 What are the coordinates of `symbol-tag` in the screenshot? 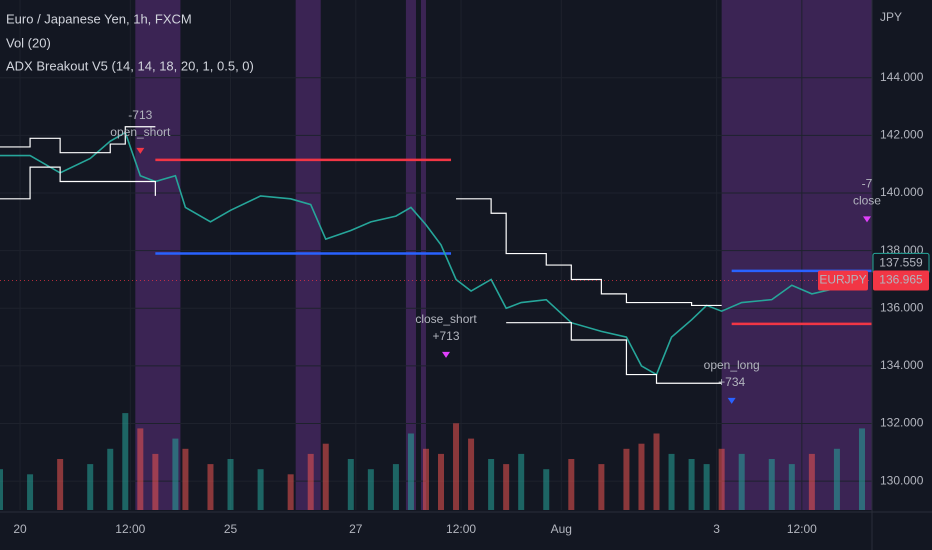 It's located at (843, 280).